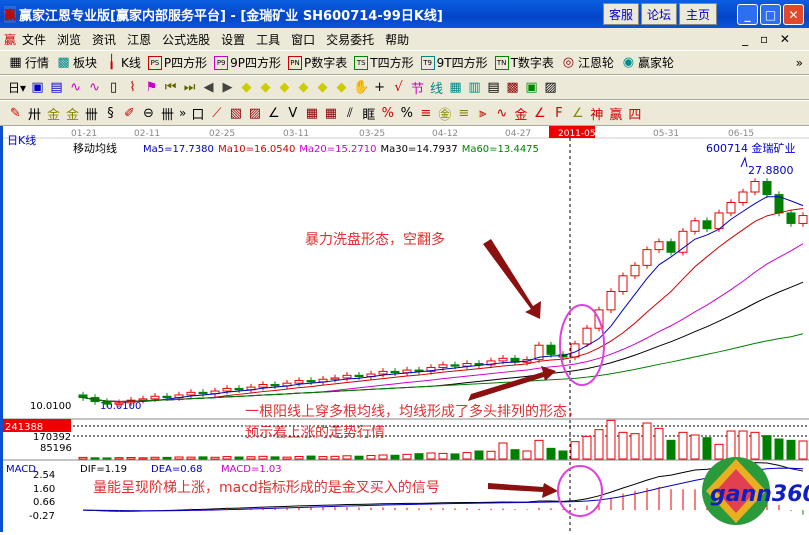 This screenshot has height=535, width=809. Describe the element at coordinates (170, 87) in the screenshot. I see `first-icon: ⏮` at that location.